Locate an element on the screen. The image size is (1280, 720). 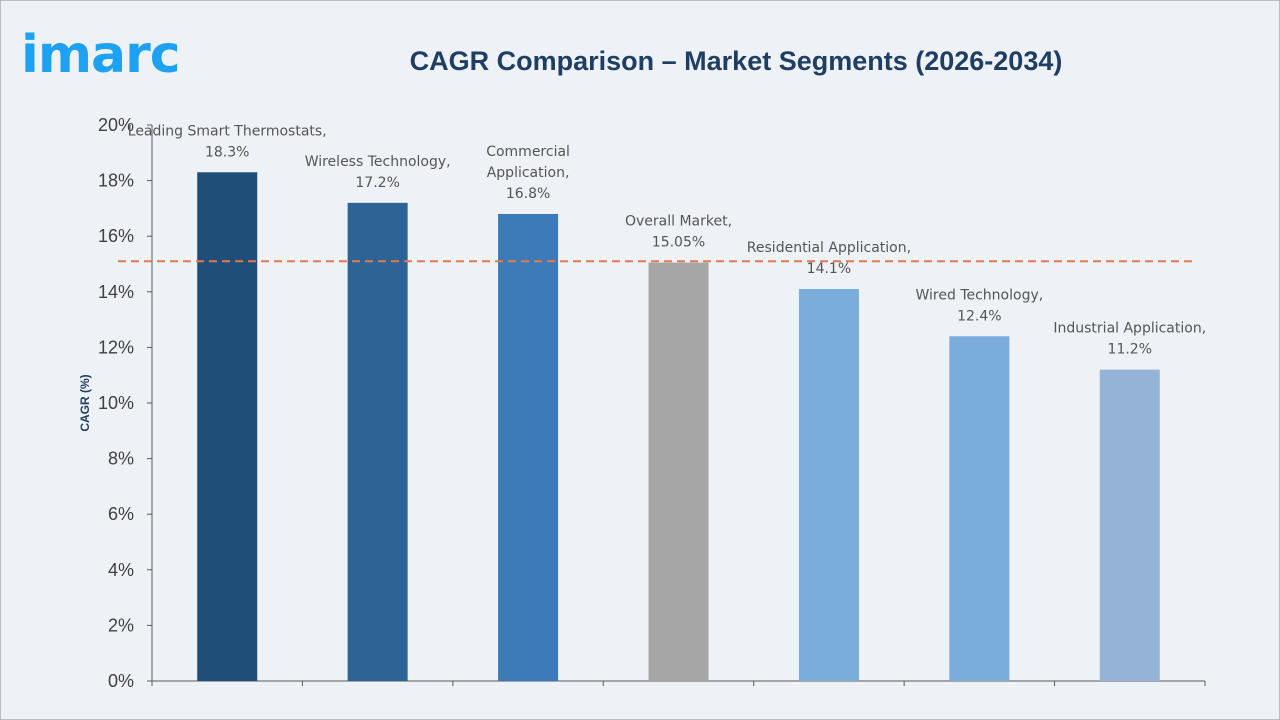
y-tick-label: 20% is located at coordinates (116, 125).